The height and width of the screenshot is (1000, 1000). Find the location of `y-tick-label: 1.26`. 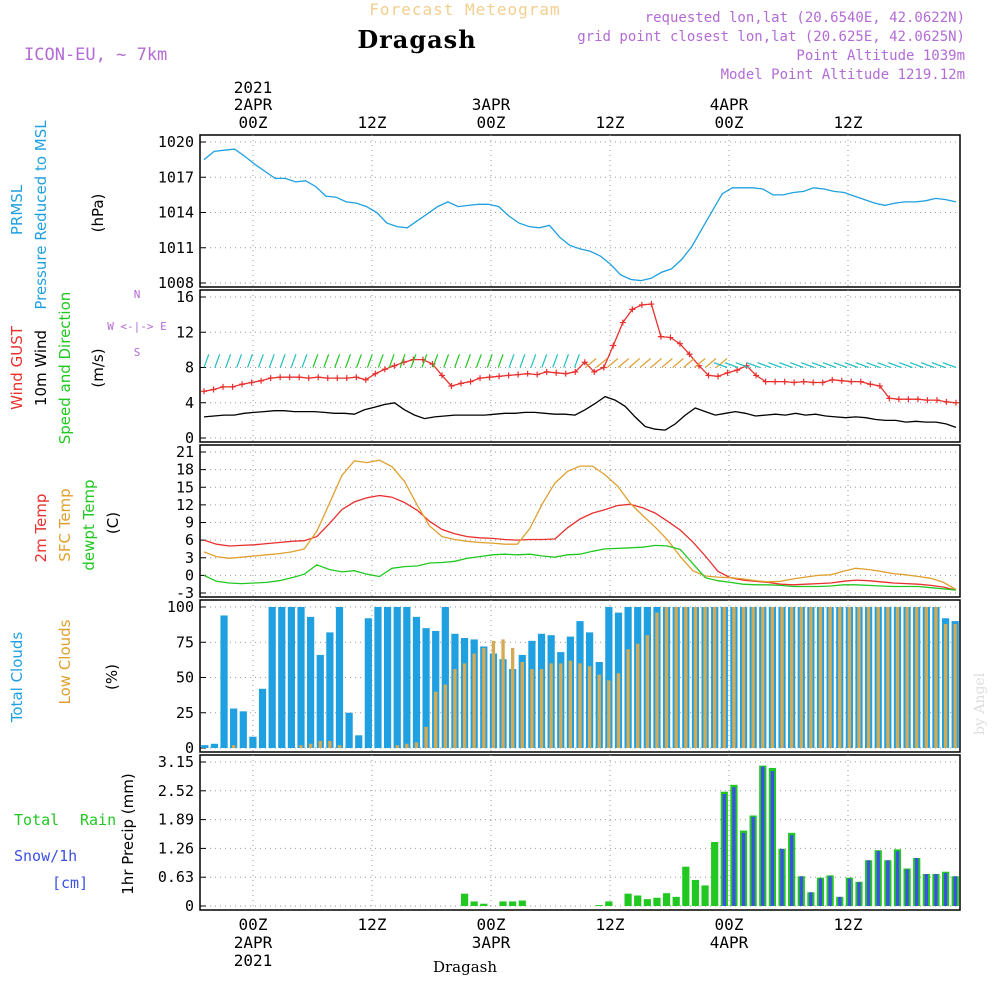

y-tick-label: 1.26 is located at coordinates (176, 848).